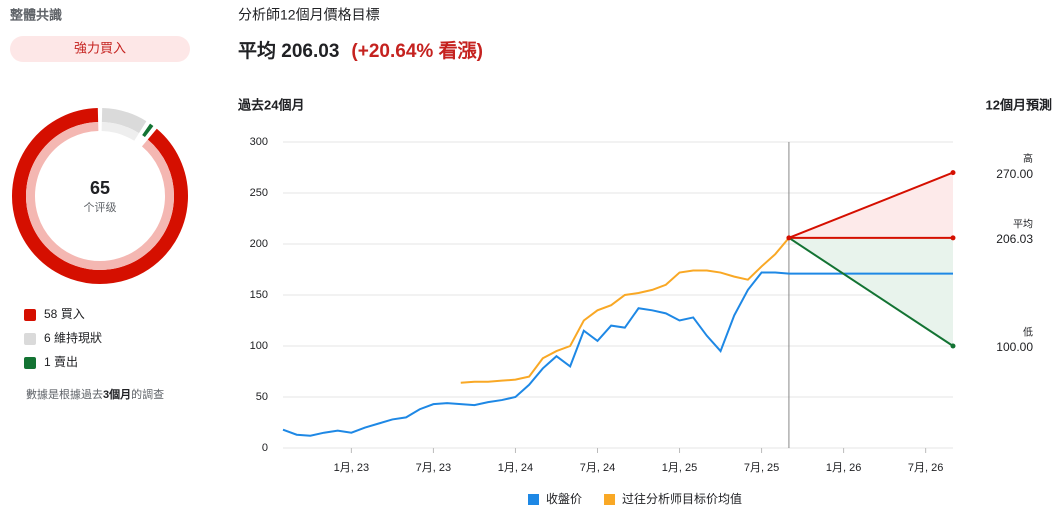  I want to click on forecast-value: 206.03, so click(1014, 239).